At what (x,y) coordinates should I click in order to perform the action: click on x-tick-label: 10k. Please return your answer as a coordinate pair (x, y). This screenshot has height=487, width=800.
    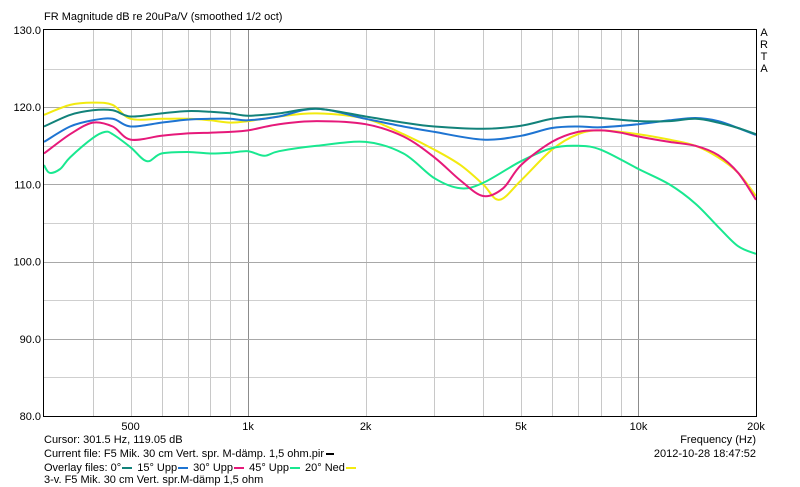
    Looking at the image, I should click on (639, 427).